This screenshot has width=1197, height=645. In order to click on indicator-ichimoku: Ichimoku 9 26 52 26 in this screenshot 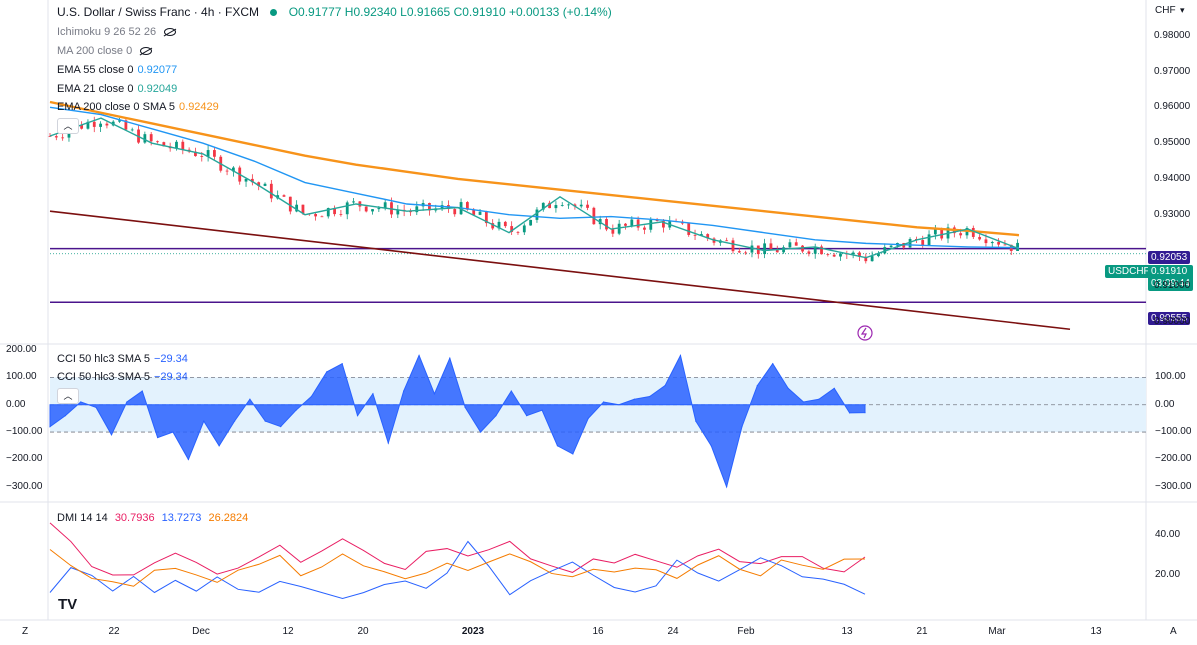, I will do `click(118, 32)`.